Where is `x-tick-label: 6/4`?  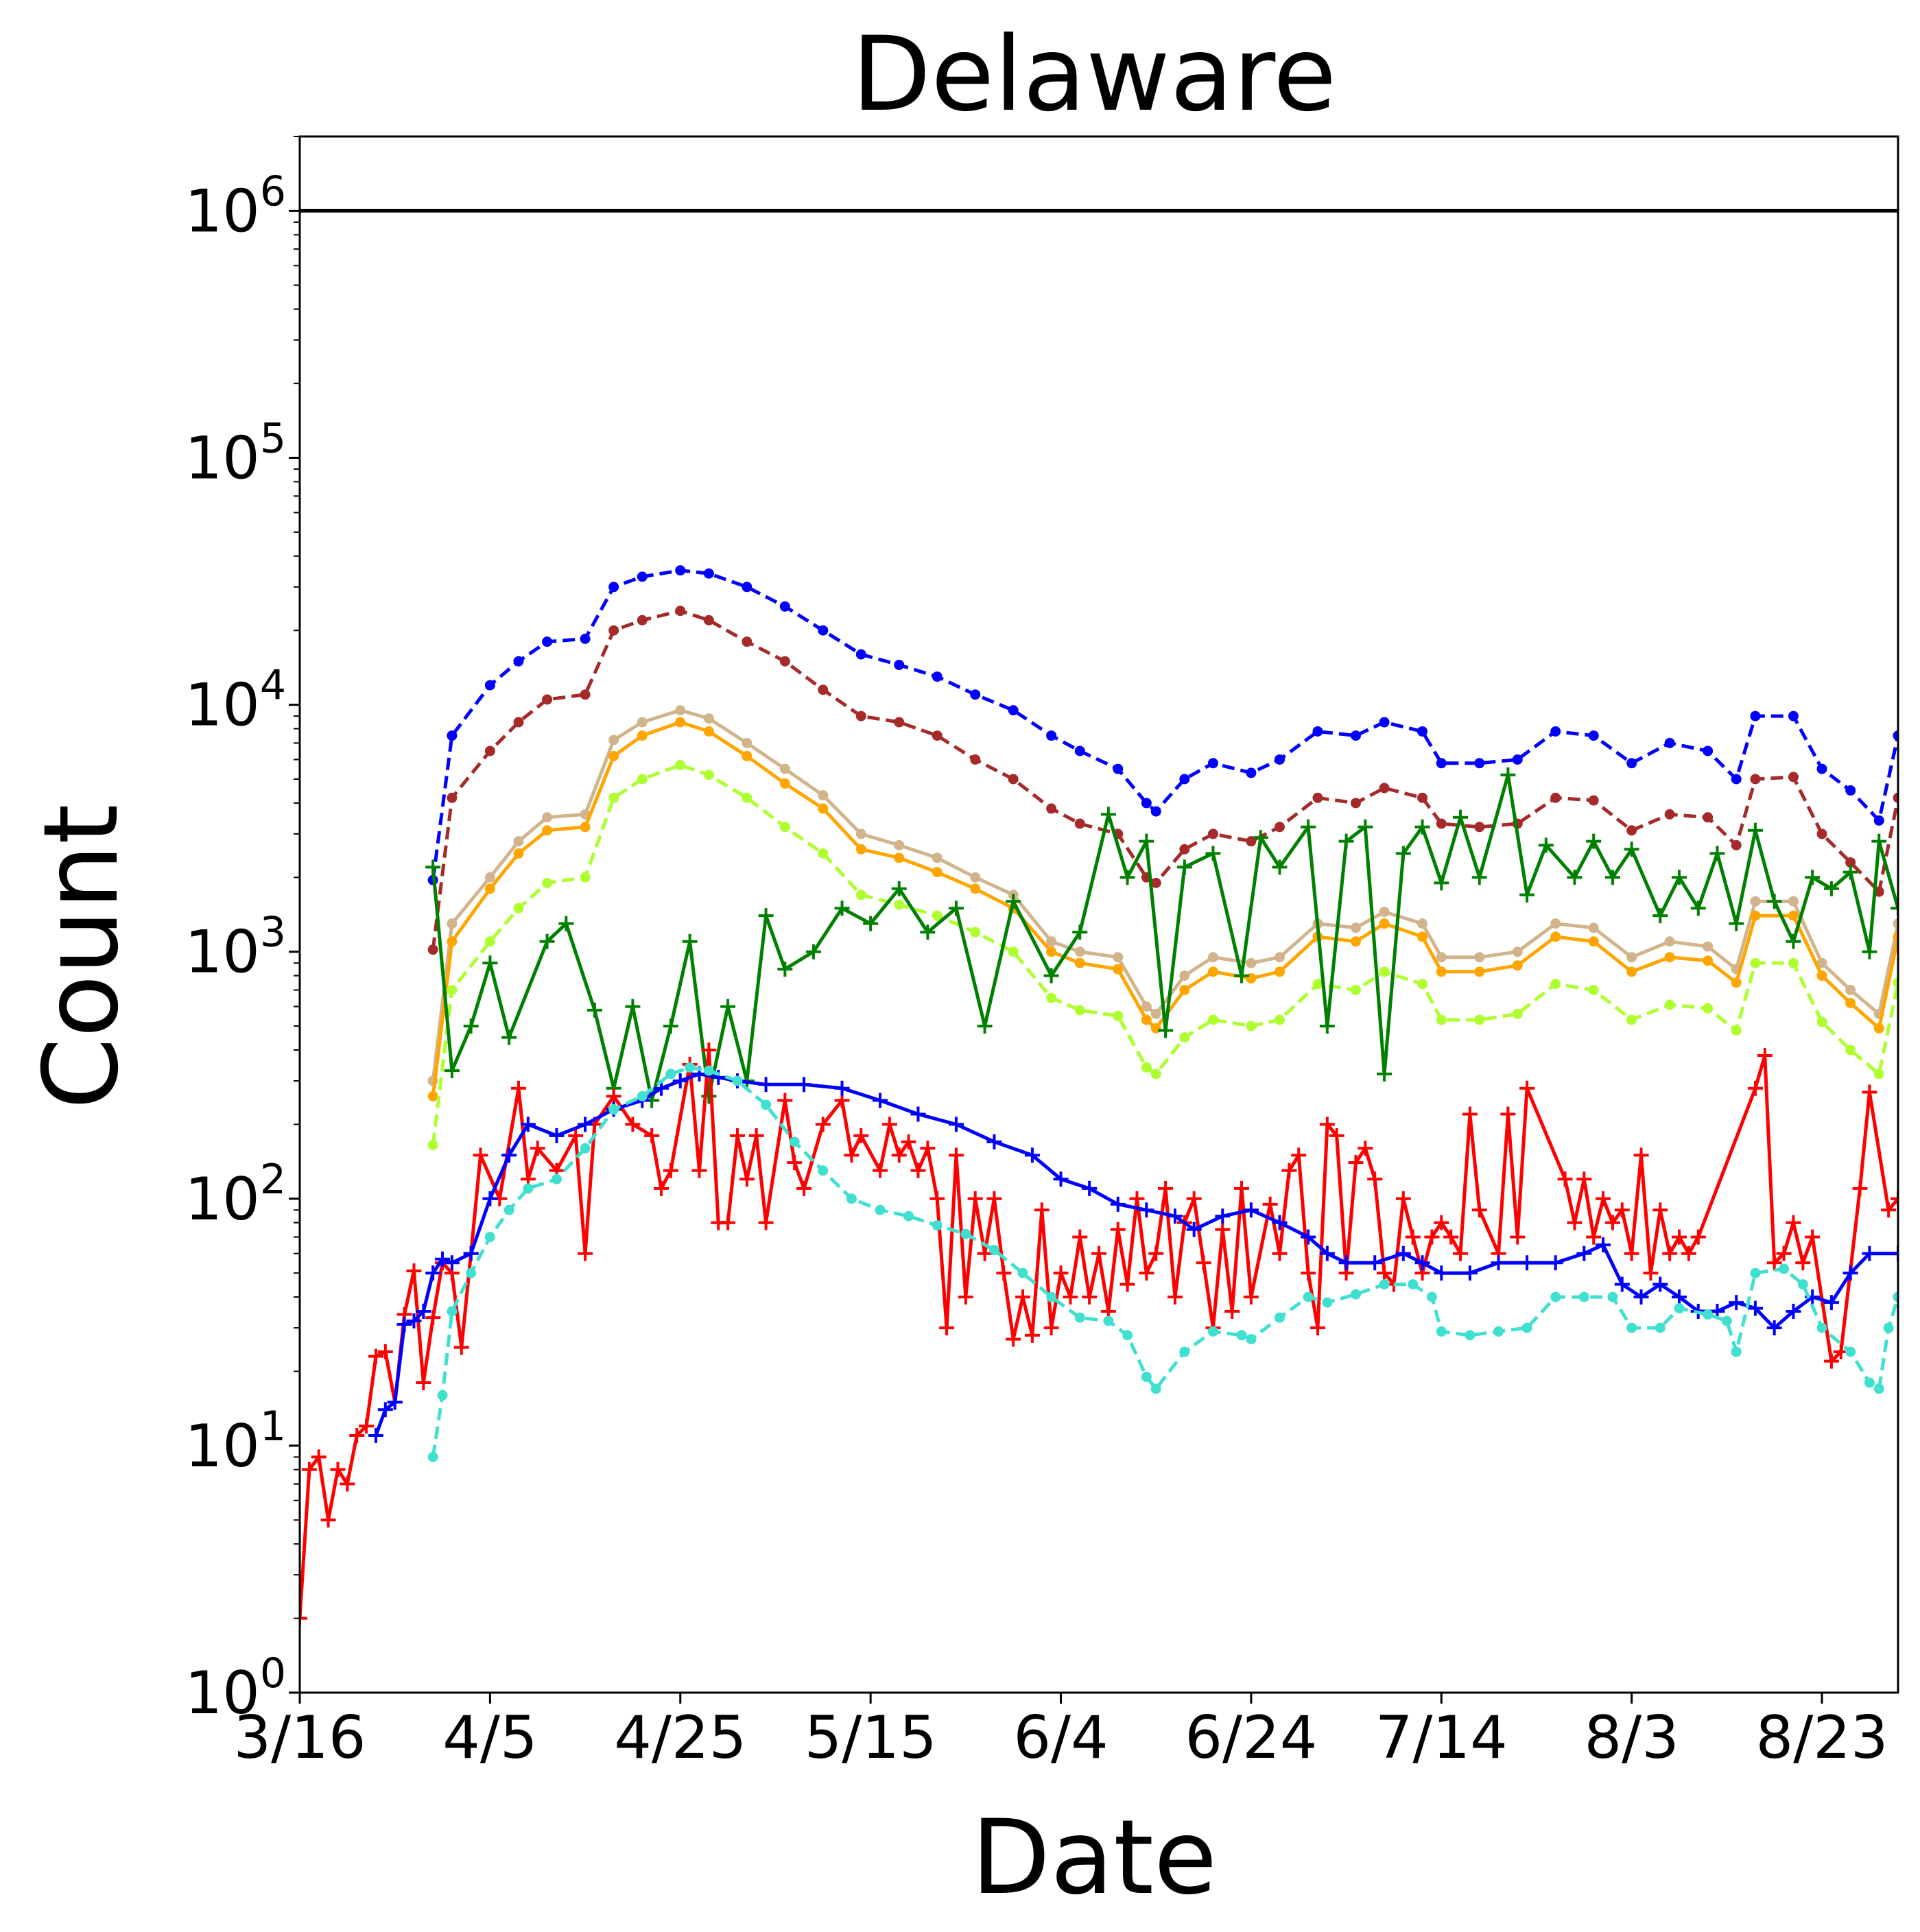
x-tick-label: 6/4 is located at coordinates (1060, 1738).